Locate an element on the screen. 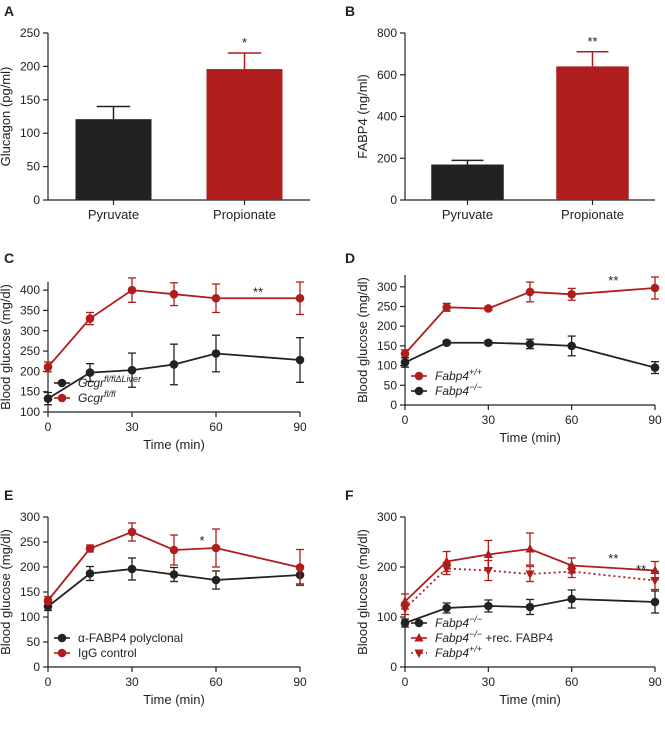  panel-e-series-0-line is located at coordinates (174, 588).